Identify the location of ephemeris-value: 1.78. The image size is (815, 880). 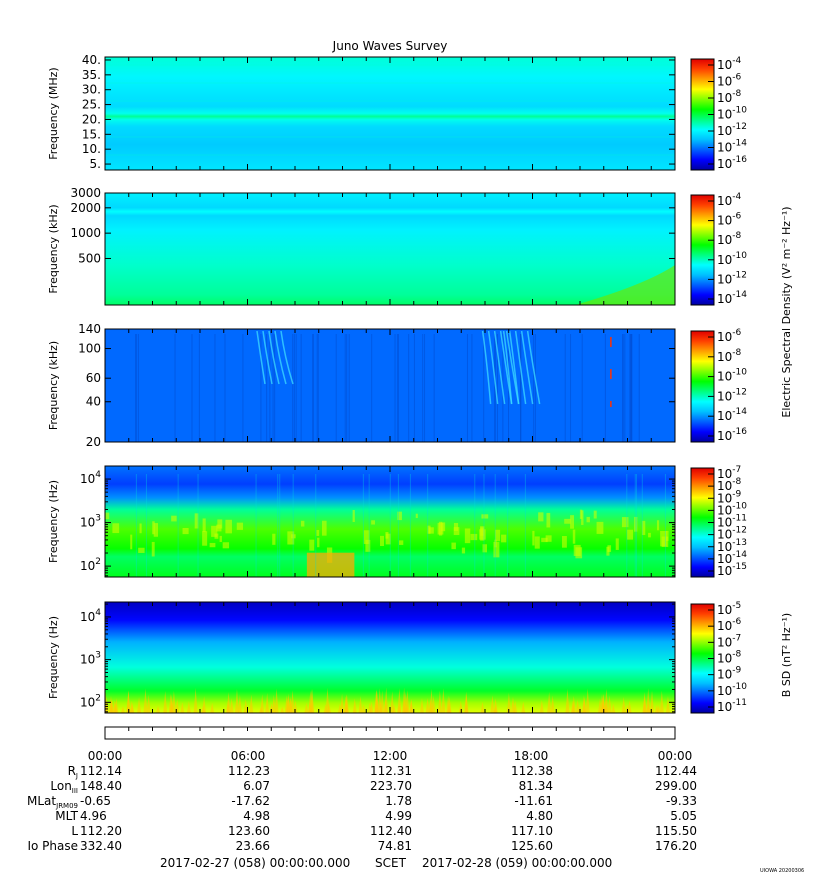
(398, 801).